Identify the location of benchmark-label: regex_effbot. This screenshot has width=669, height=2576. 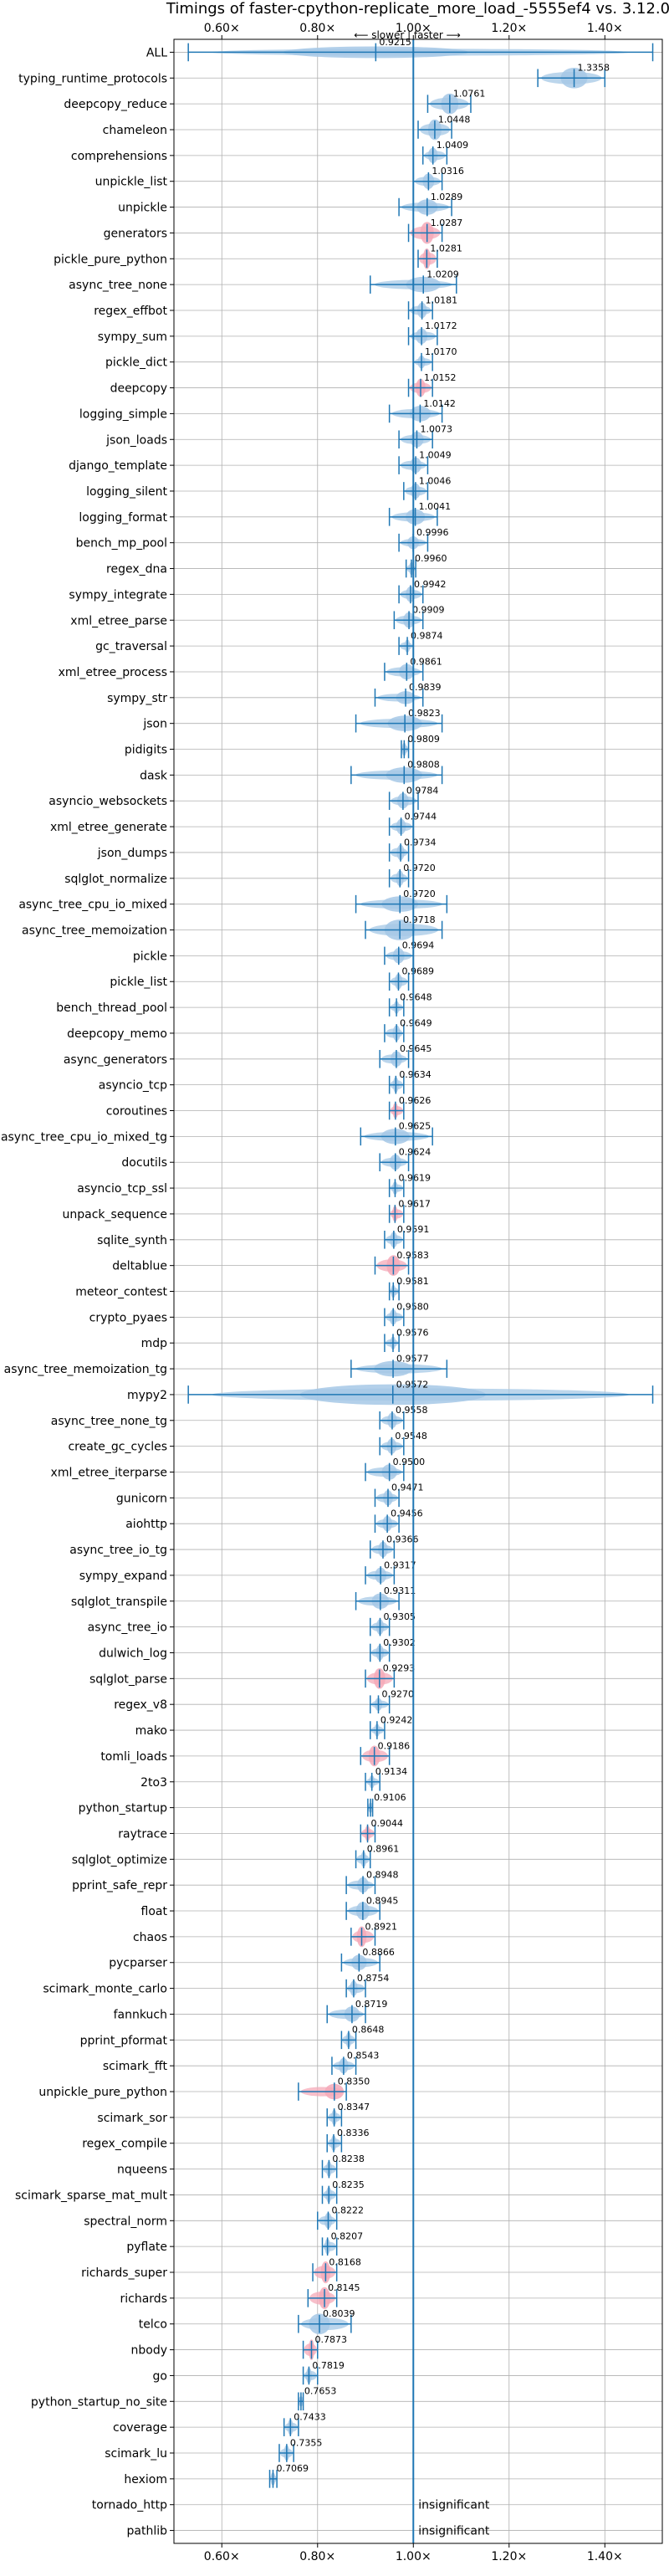
(130, 312).